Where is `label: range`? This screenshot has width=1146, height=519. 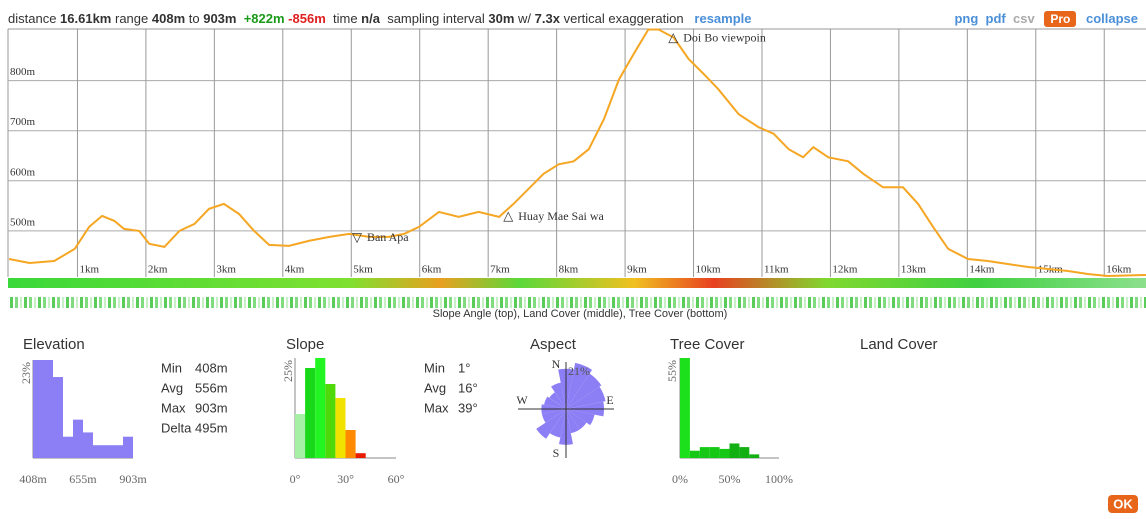
label: range is located at coordinates (132, 18).